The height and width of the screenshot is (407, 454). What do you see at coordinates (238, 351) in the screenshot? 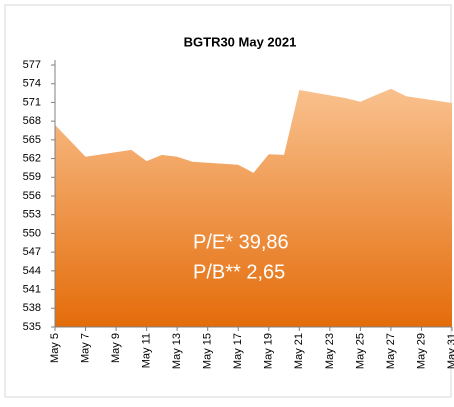
I see `x-tick-label: May 17` at bounding box center [238, 351].